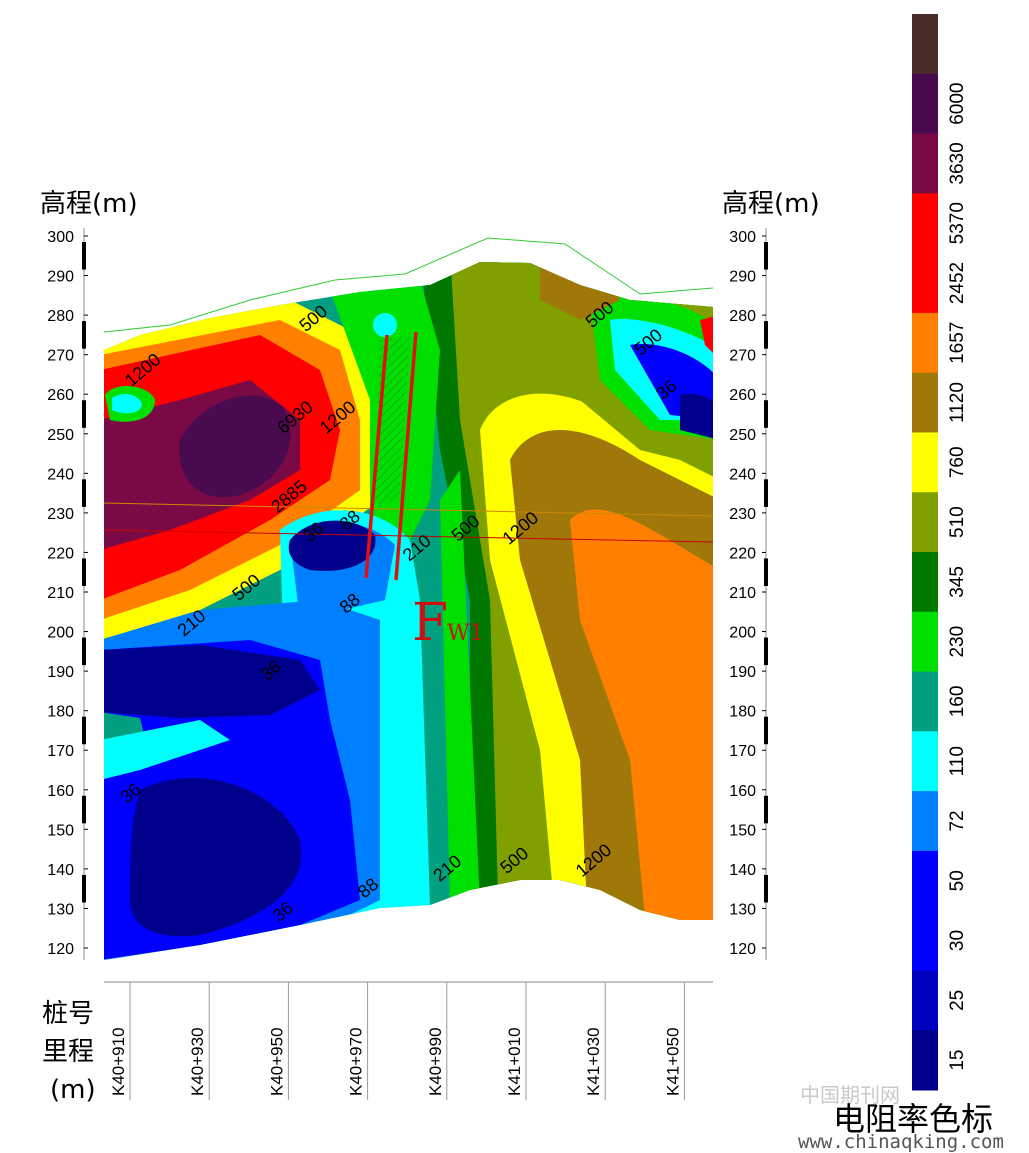 The width and height of the screenshot is (1029, 1153). I want to click on left-y-tick-label: 180, so click(60, 712).